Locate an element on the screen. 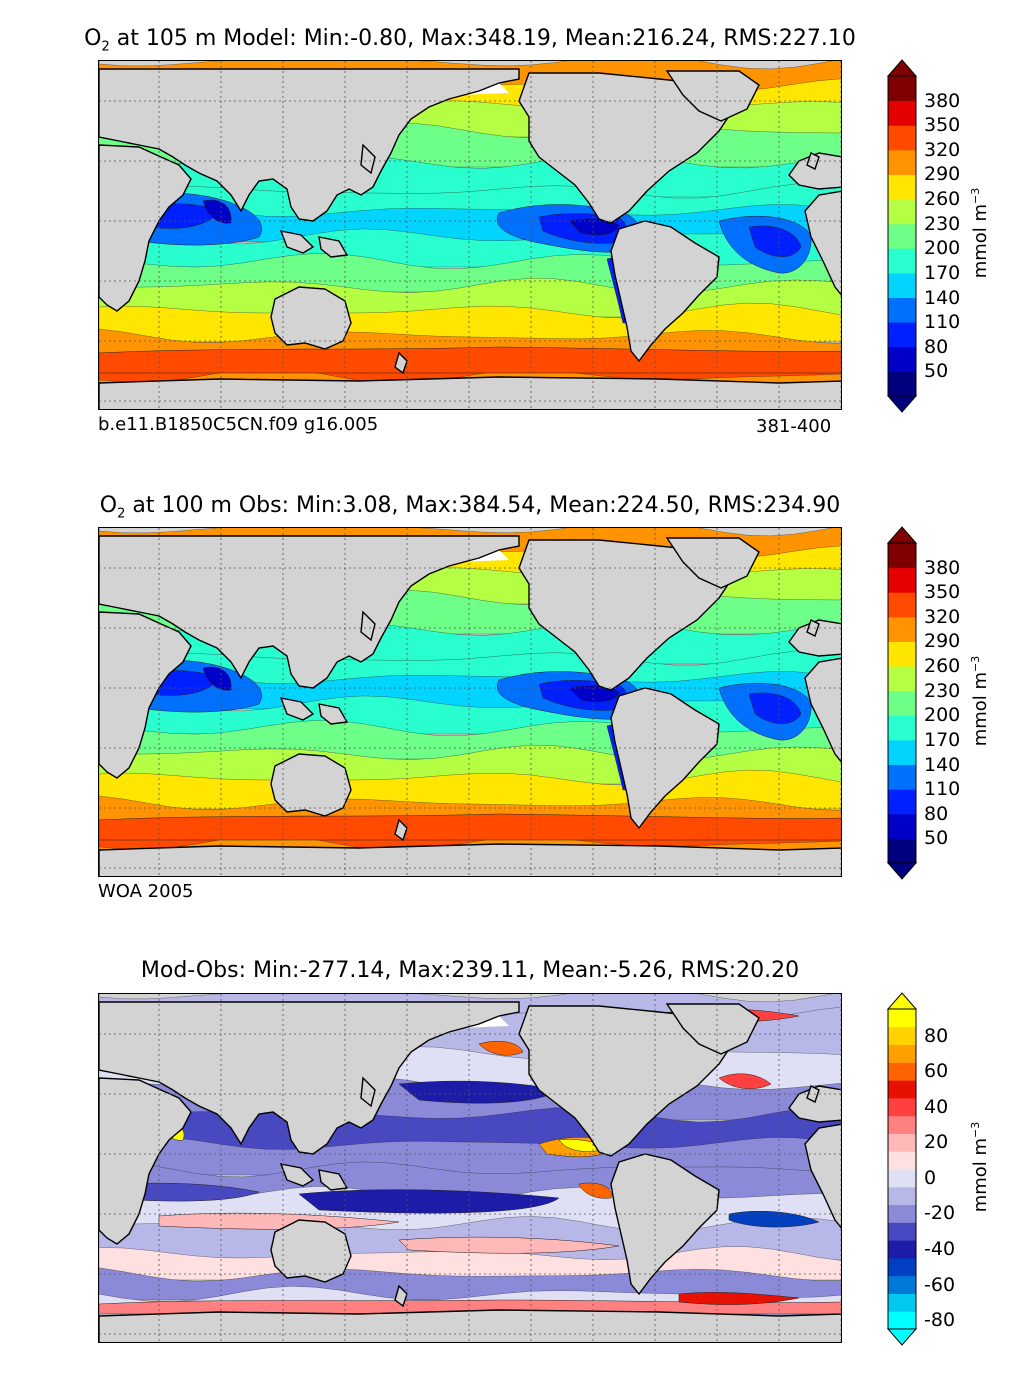  colorbar-tick-label: 380 is located at coordinates (942, 567).